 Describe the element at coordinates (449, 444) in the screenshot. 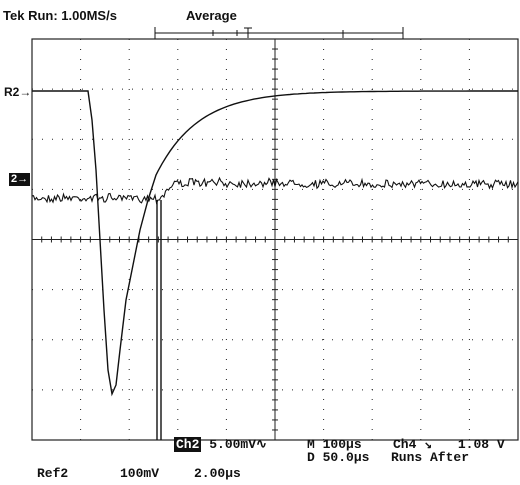

I see `trigger-readout: Ch4 ↘ 1.08 V` at that location.